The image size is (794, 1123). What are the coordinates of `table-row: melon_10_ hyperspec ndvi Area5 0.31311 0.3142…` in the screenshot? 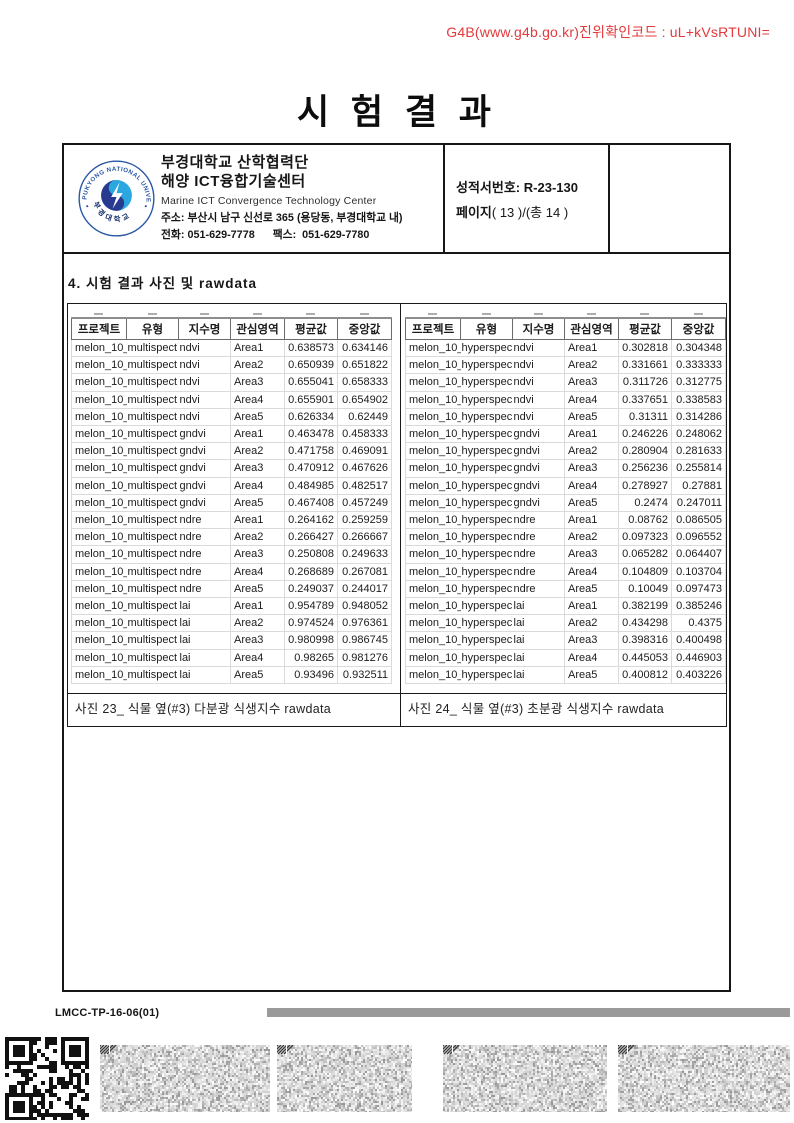 It's located at (565, 417).